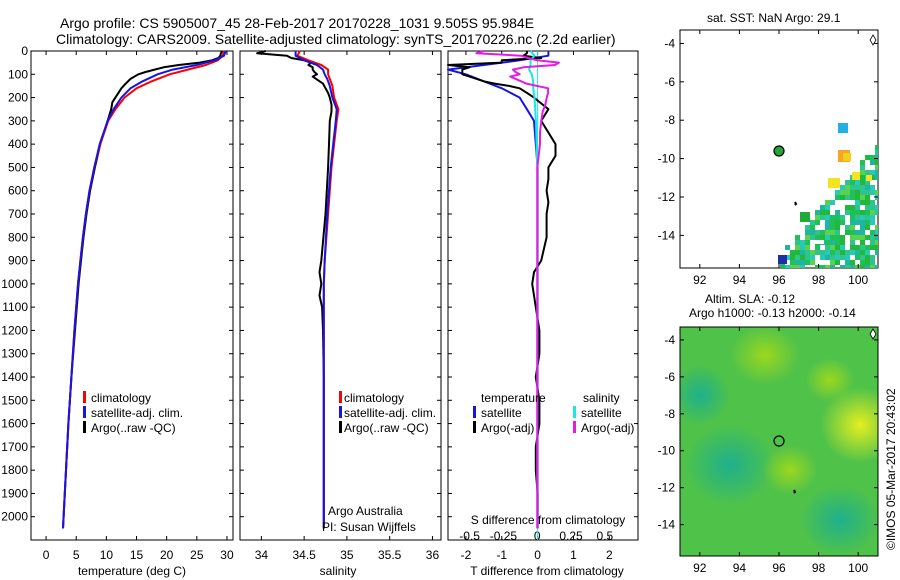 This screenshot has height=580, width=900. What do you see at coordinates (338, 571) in the screenshot?
I see `salinity-axis-label: salinity` at bounding box center [338, 571].